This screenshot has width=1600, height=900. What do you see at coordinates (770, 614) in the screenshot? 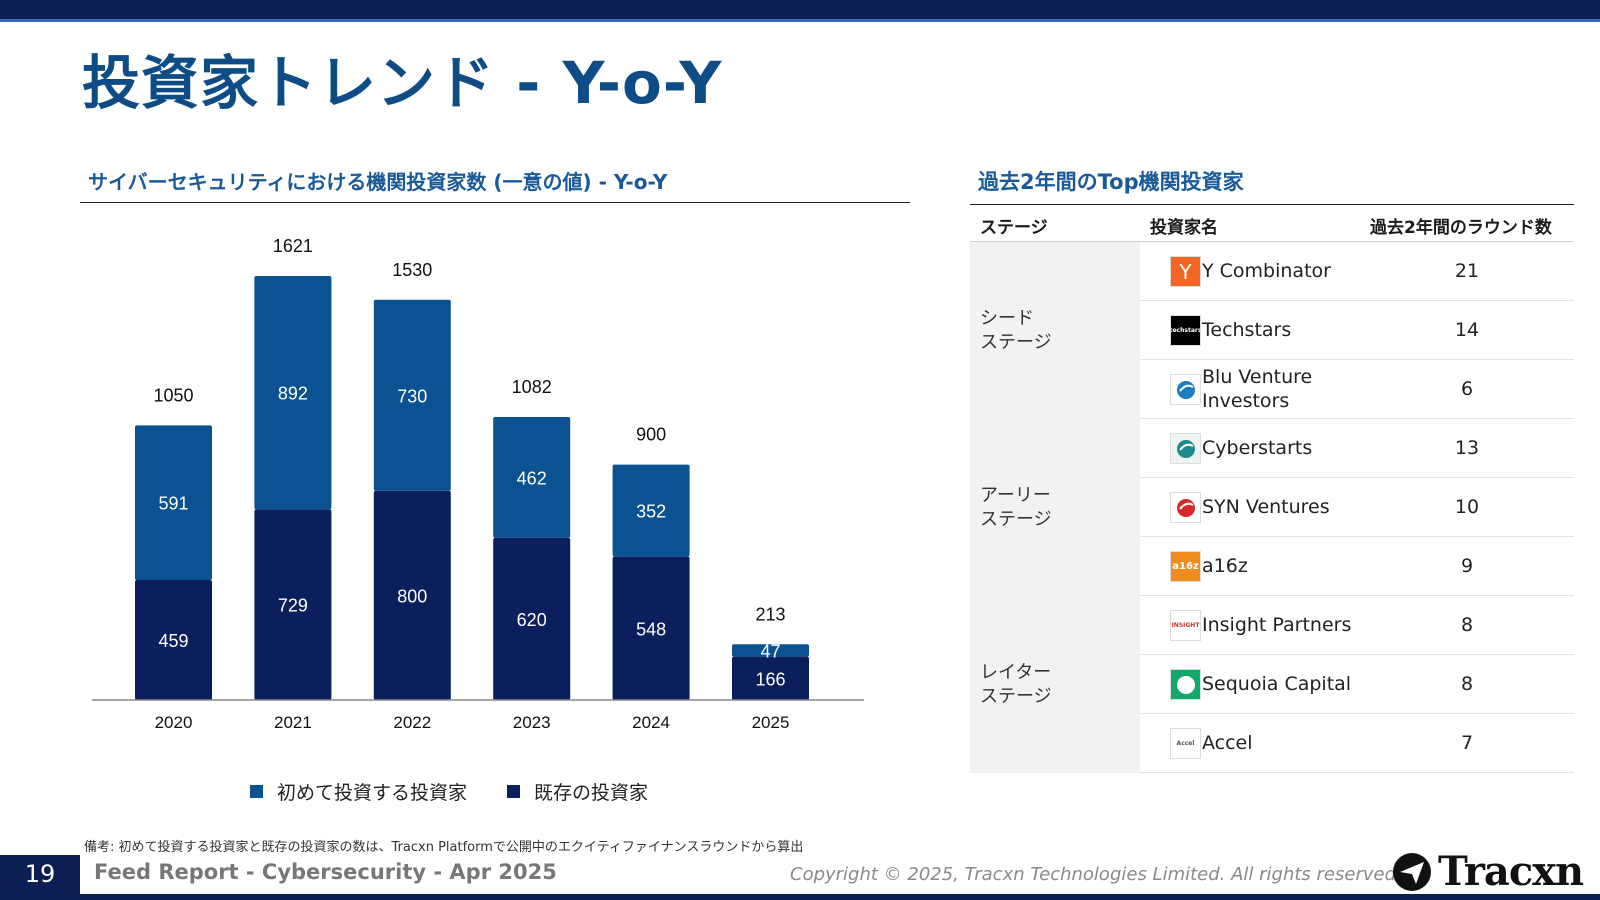
I see `bar-total-label: 213` at bounding box center [770, 614].